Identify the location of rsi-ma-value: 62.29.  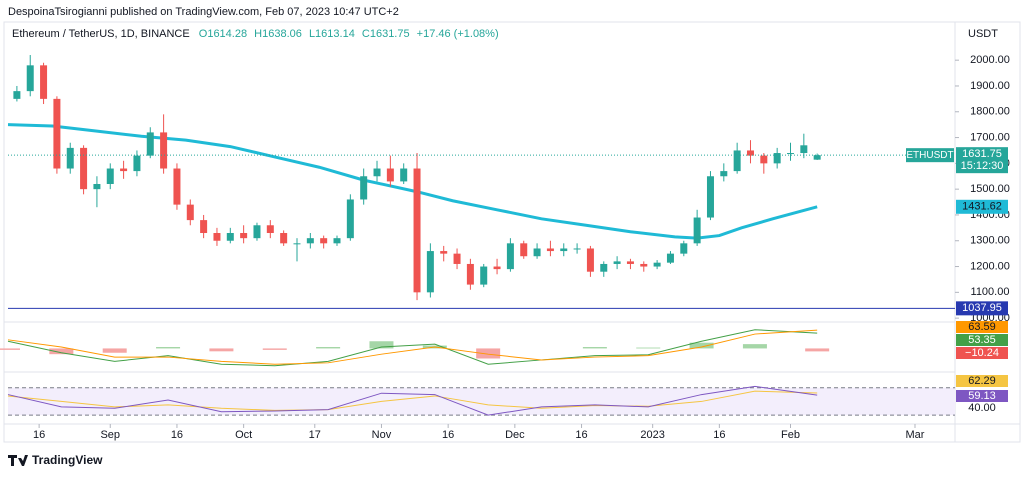
(982, 381).